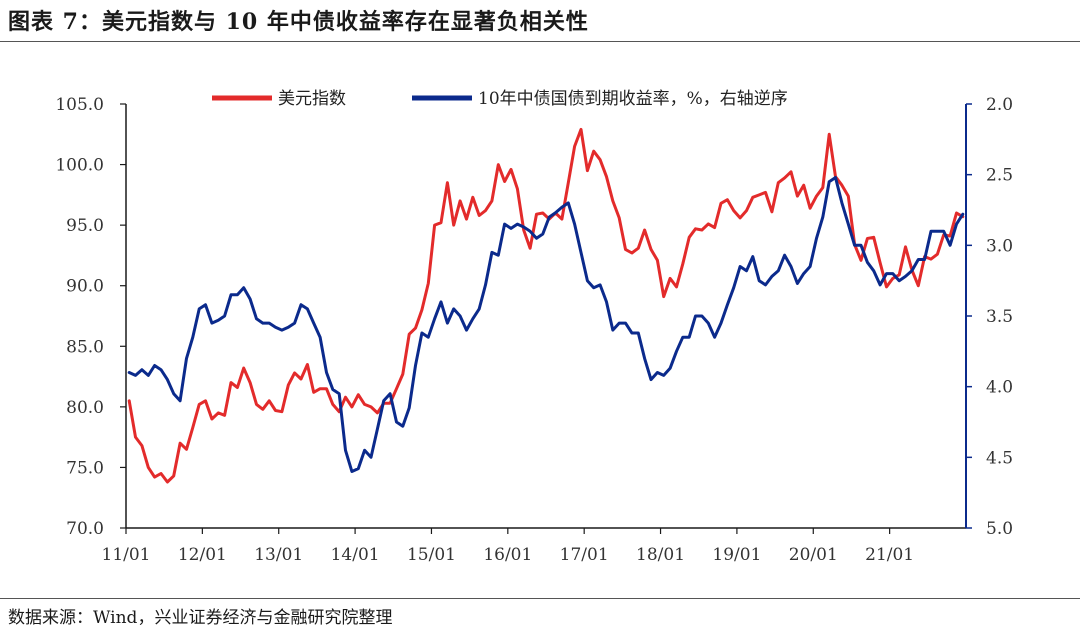  I want to click on x-axis-tick-label: 13/01, so click(278, 555).